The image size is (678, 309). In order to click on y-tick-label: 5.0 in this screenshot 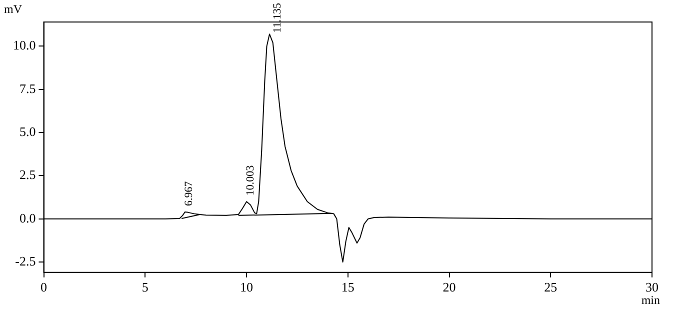, I will do `click(28, 131)`.